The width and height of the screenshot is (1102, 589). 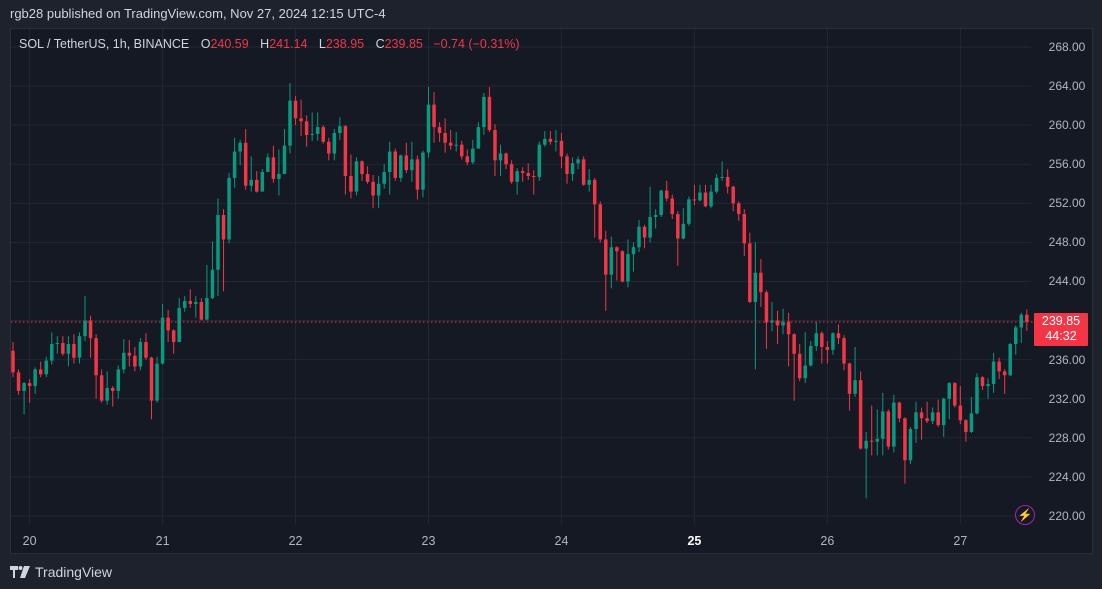 What do you see at coordinates (322, 44) in the screenshot?
I see `low-label: L` at bounding box center [322, 44].